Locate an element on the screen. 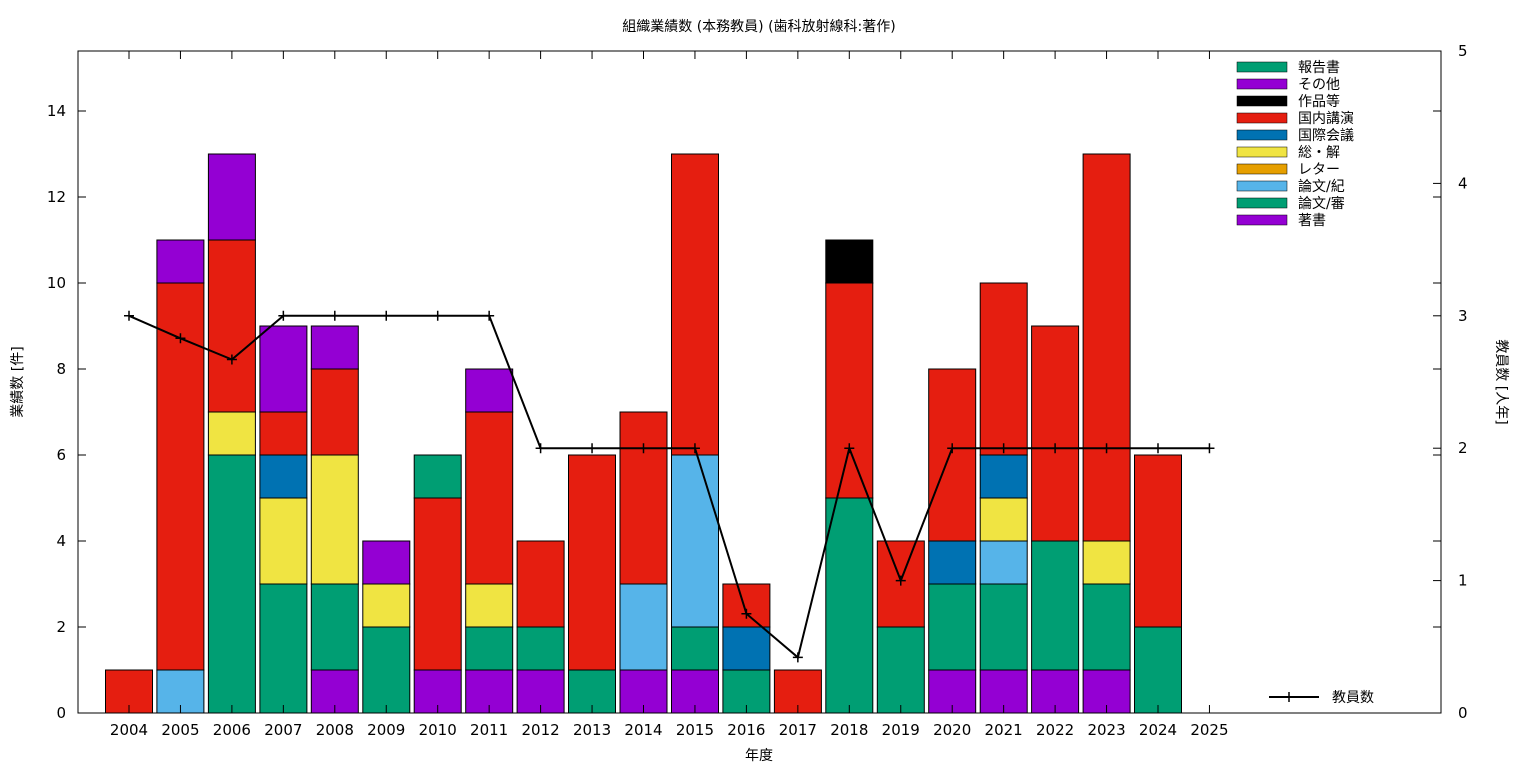 The image size is (1536, 768). x-tick-label: 2004 is located at coordinates (129, 730).